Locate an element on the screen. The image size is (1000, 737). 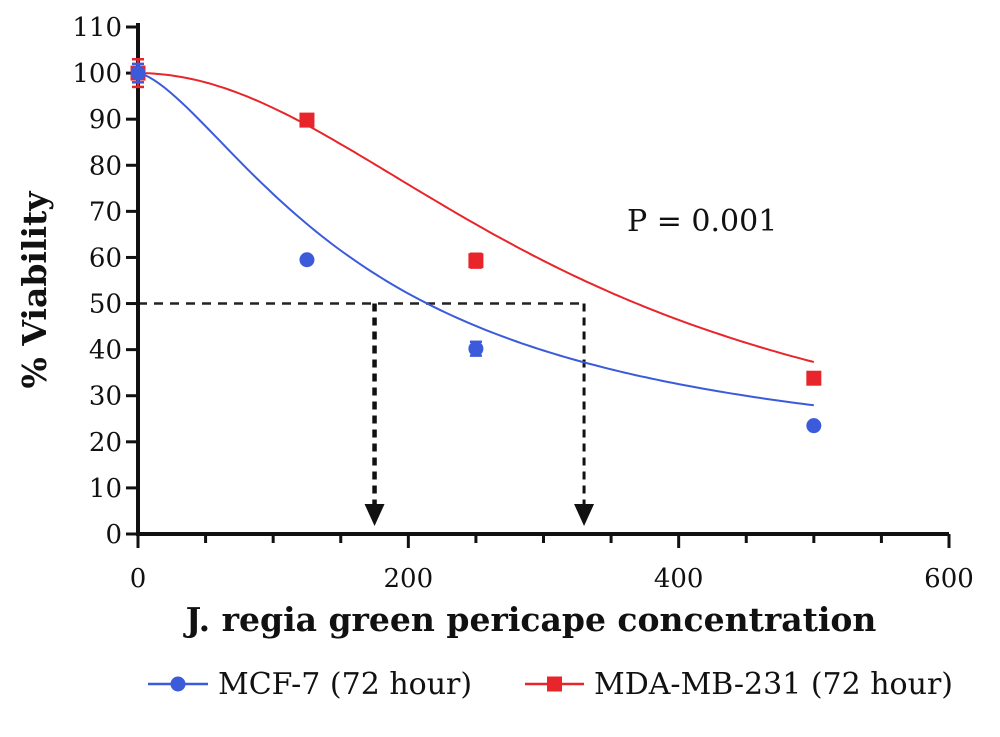
y-tick-label: 40 is located at coordinates (105, 351).